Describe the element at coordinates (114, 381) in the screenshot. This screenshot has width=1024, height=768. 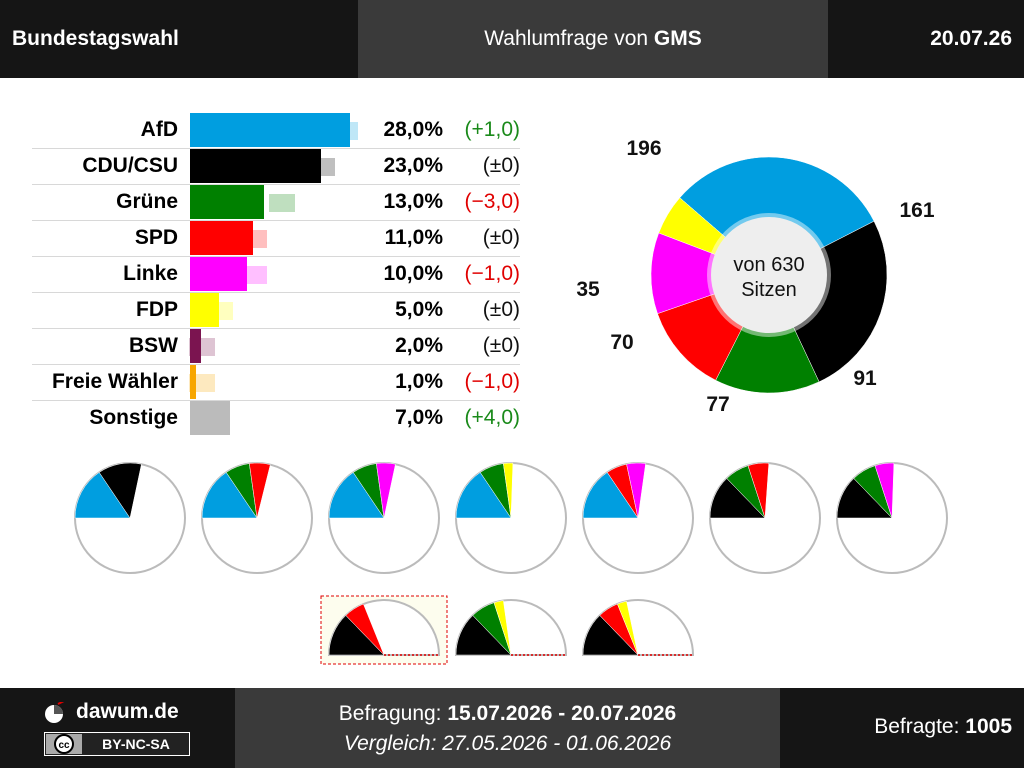
I see `party-label-freie-waehler: Freie Wähler` at that location.